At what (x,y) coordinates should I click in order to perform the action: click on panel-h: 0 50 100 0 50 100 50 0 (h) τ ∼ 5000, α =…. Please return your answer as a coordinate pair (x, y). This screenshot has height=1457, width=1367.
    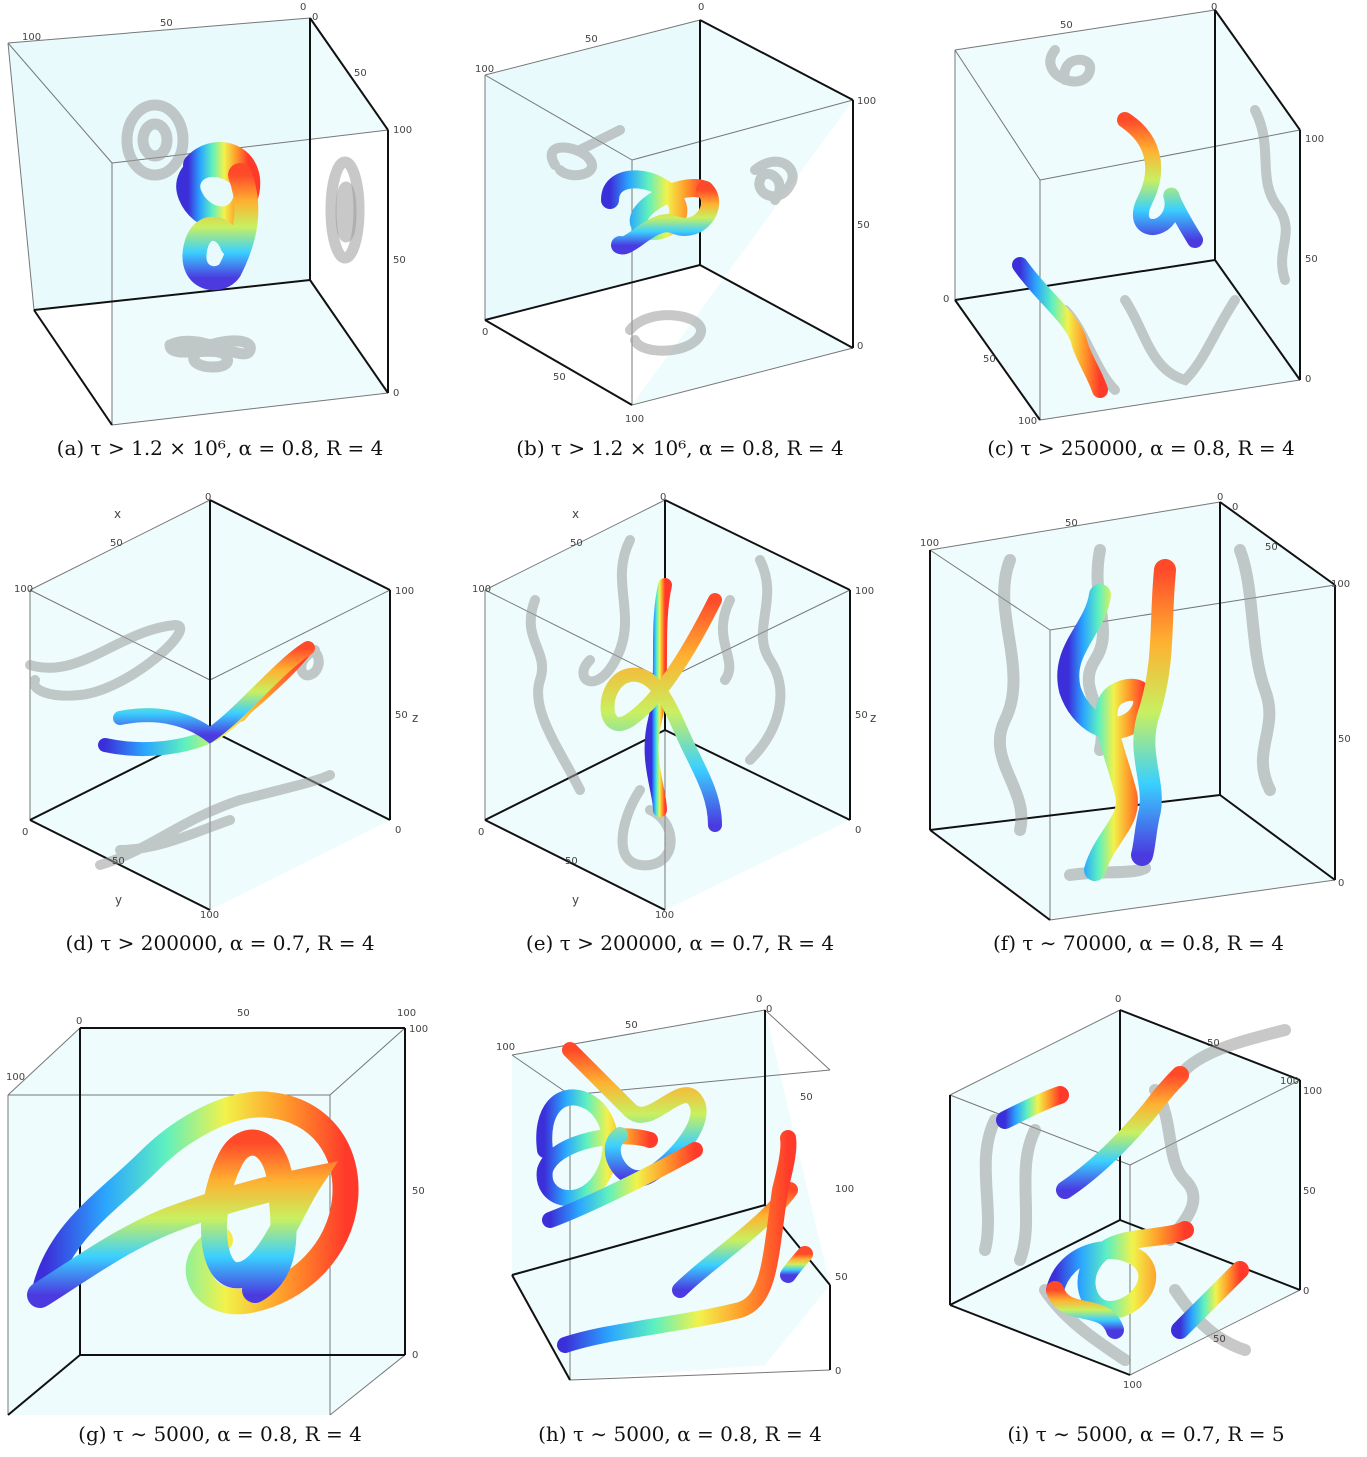
    Looking at the image, I should click on (680, 1223).